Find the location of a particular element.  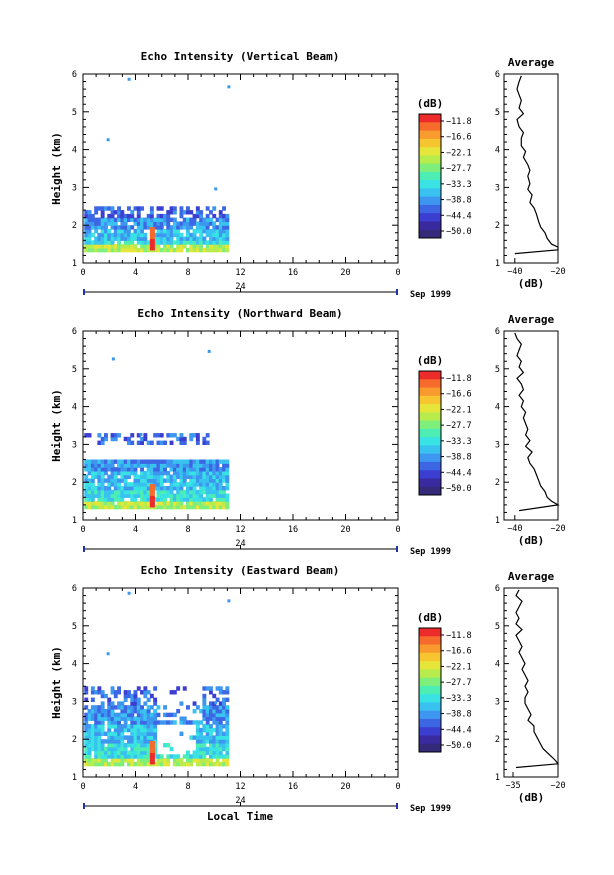

colorbar-tick-label: −50.0 is located at coordinates (459, 746).